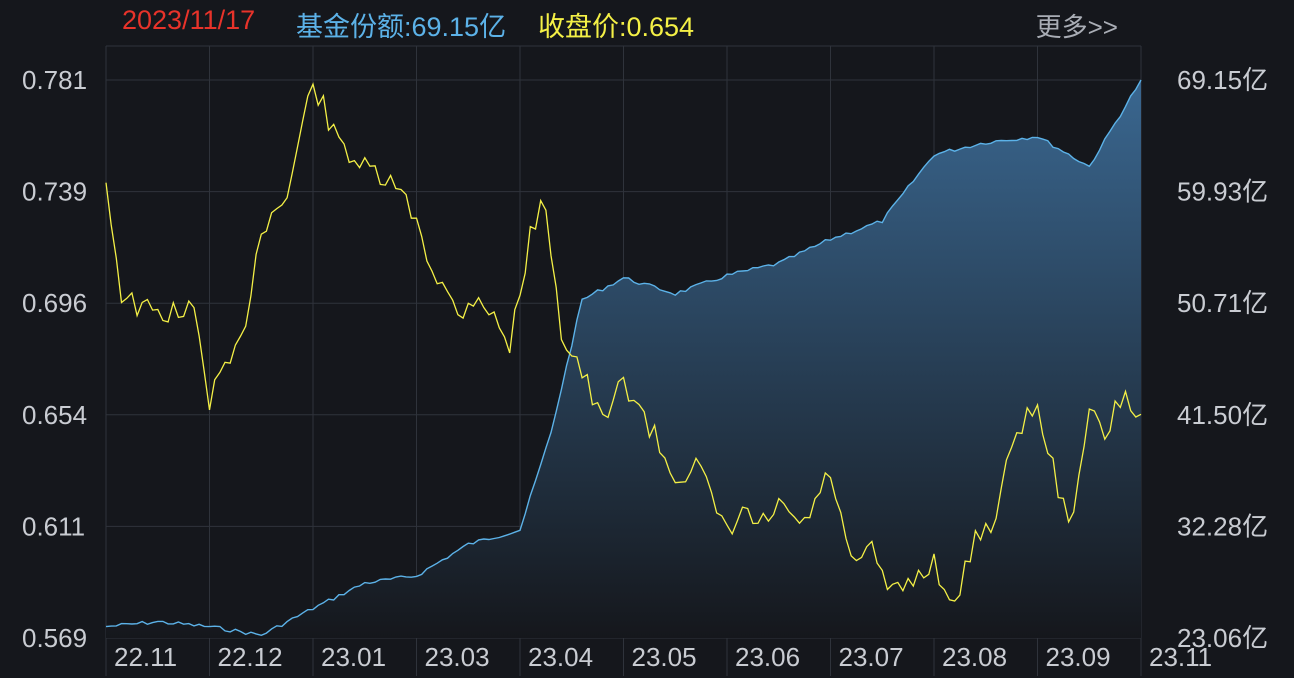  What do you see at coordinates (616, 27) in the screenshot?
I see `close-price-label: 收盘价:0.654` at bounding box center [616, 27].